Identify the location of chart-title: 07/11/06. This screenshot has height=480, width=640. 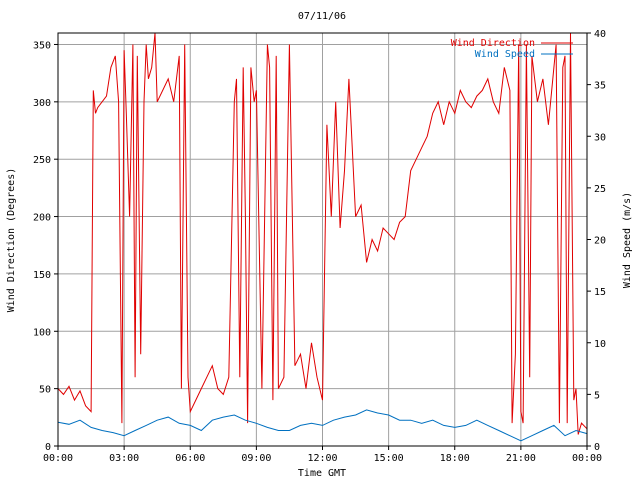
(322, 16).